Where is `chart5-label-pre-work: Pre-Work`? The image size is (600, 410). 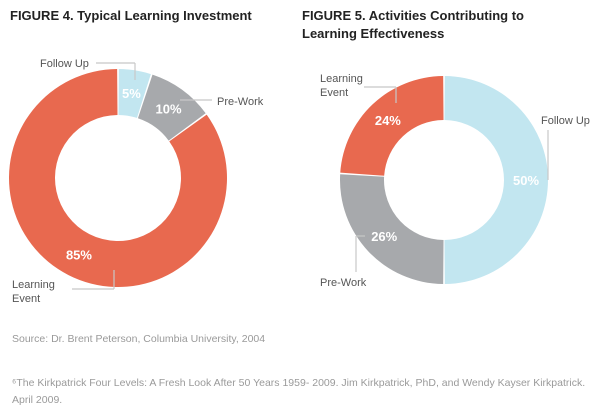 chart5-label-pre-work: Pre-Work is located at coordinates (343, 283).